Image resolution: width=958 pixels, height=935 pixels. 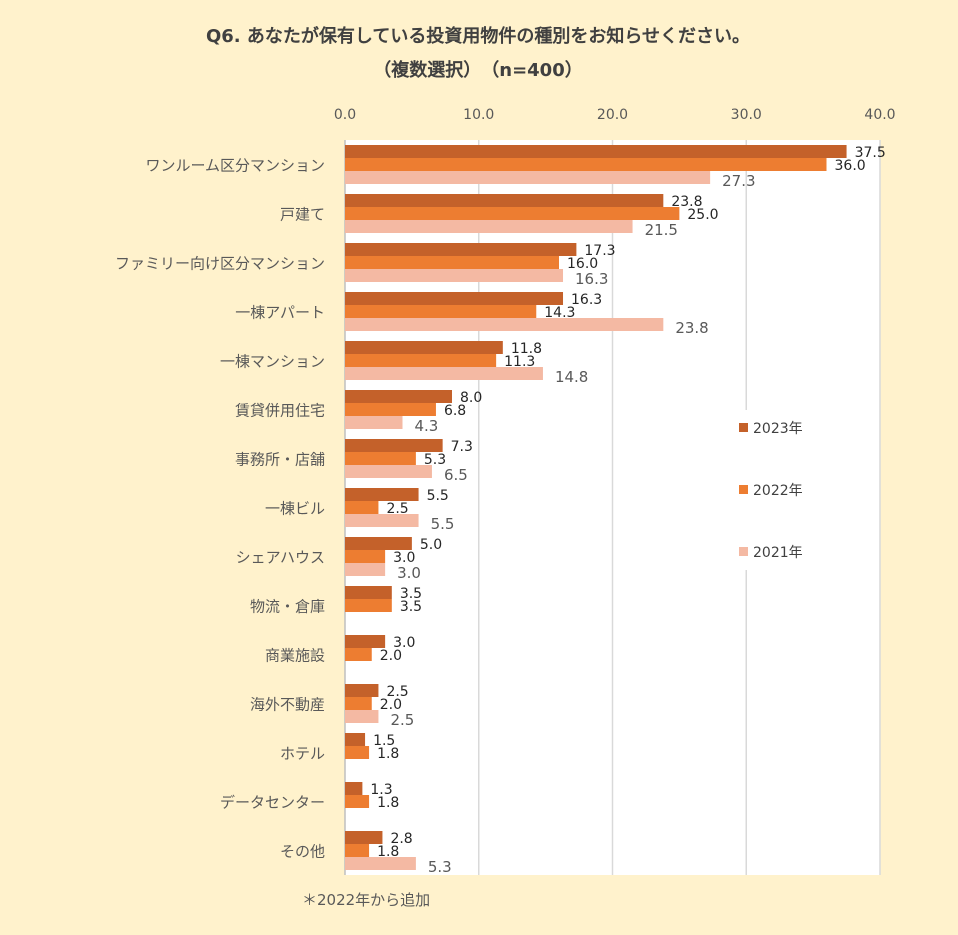 I want to click on category-label: ワンルーム区分マンション, so click(x=235, y=166).